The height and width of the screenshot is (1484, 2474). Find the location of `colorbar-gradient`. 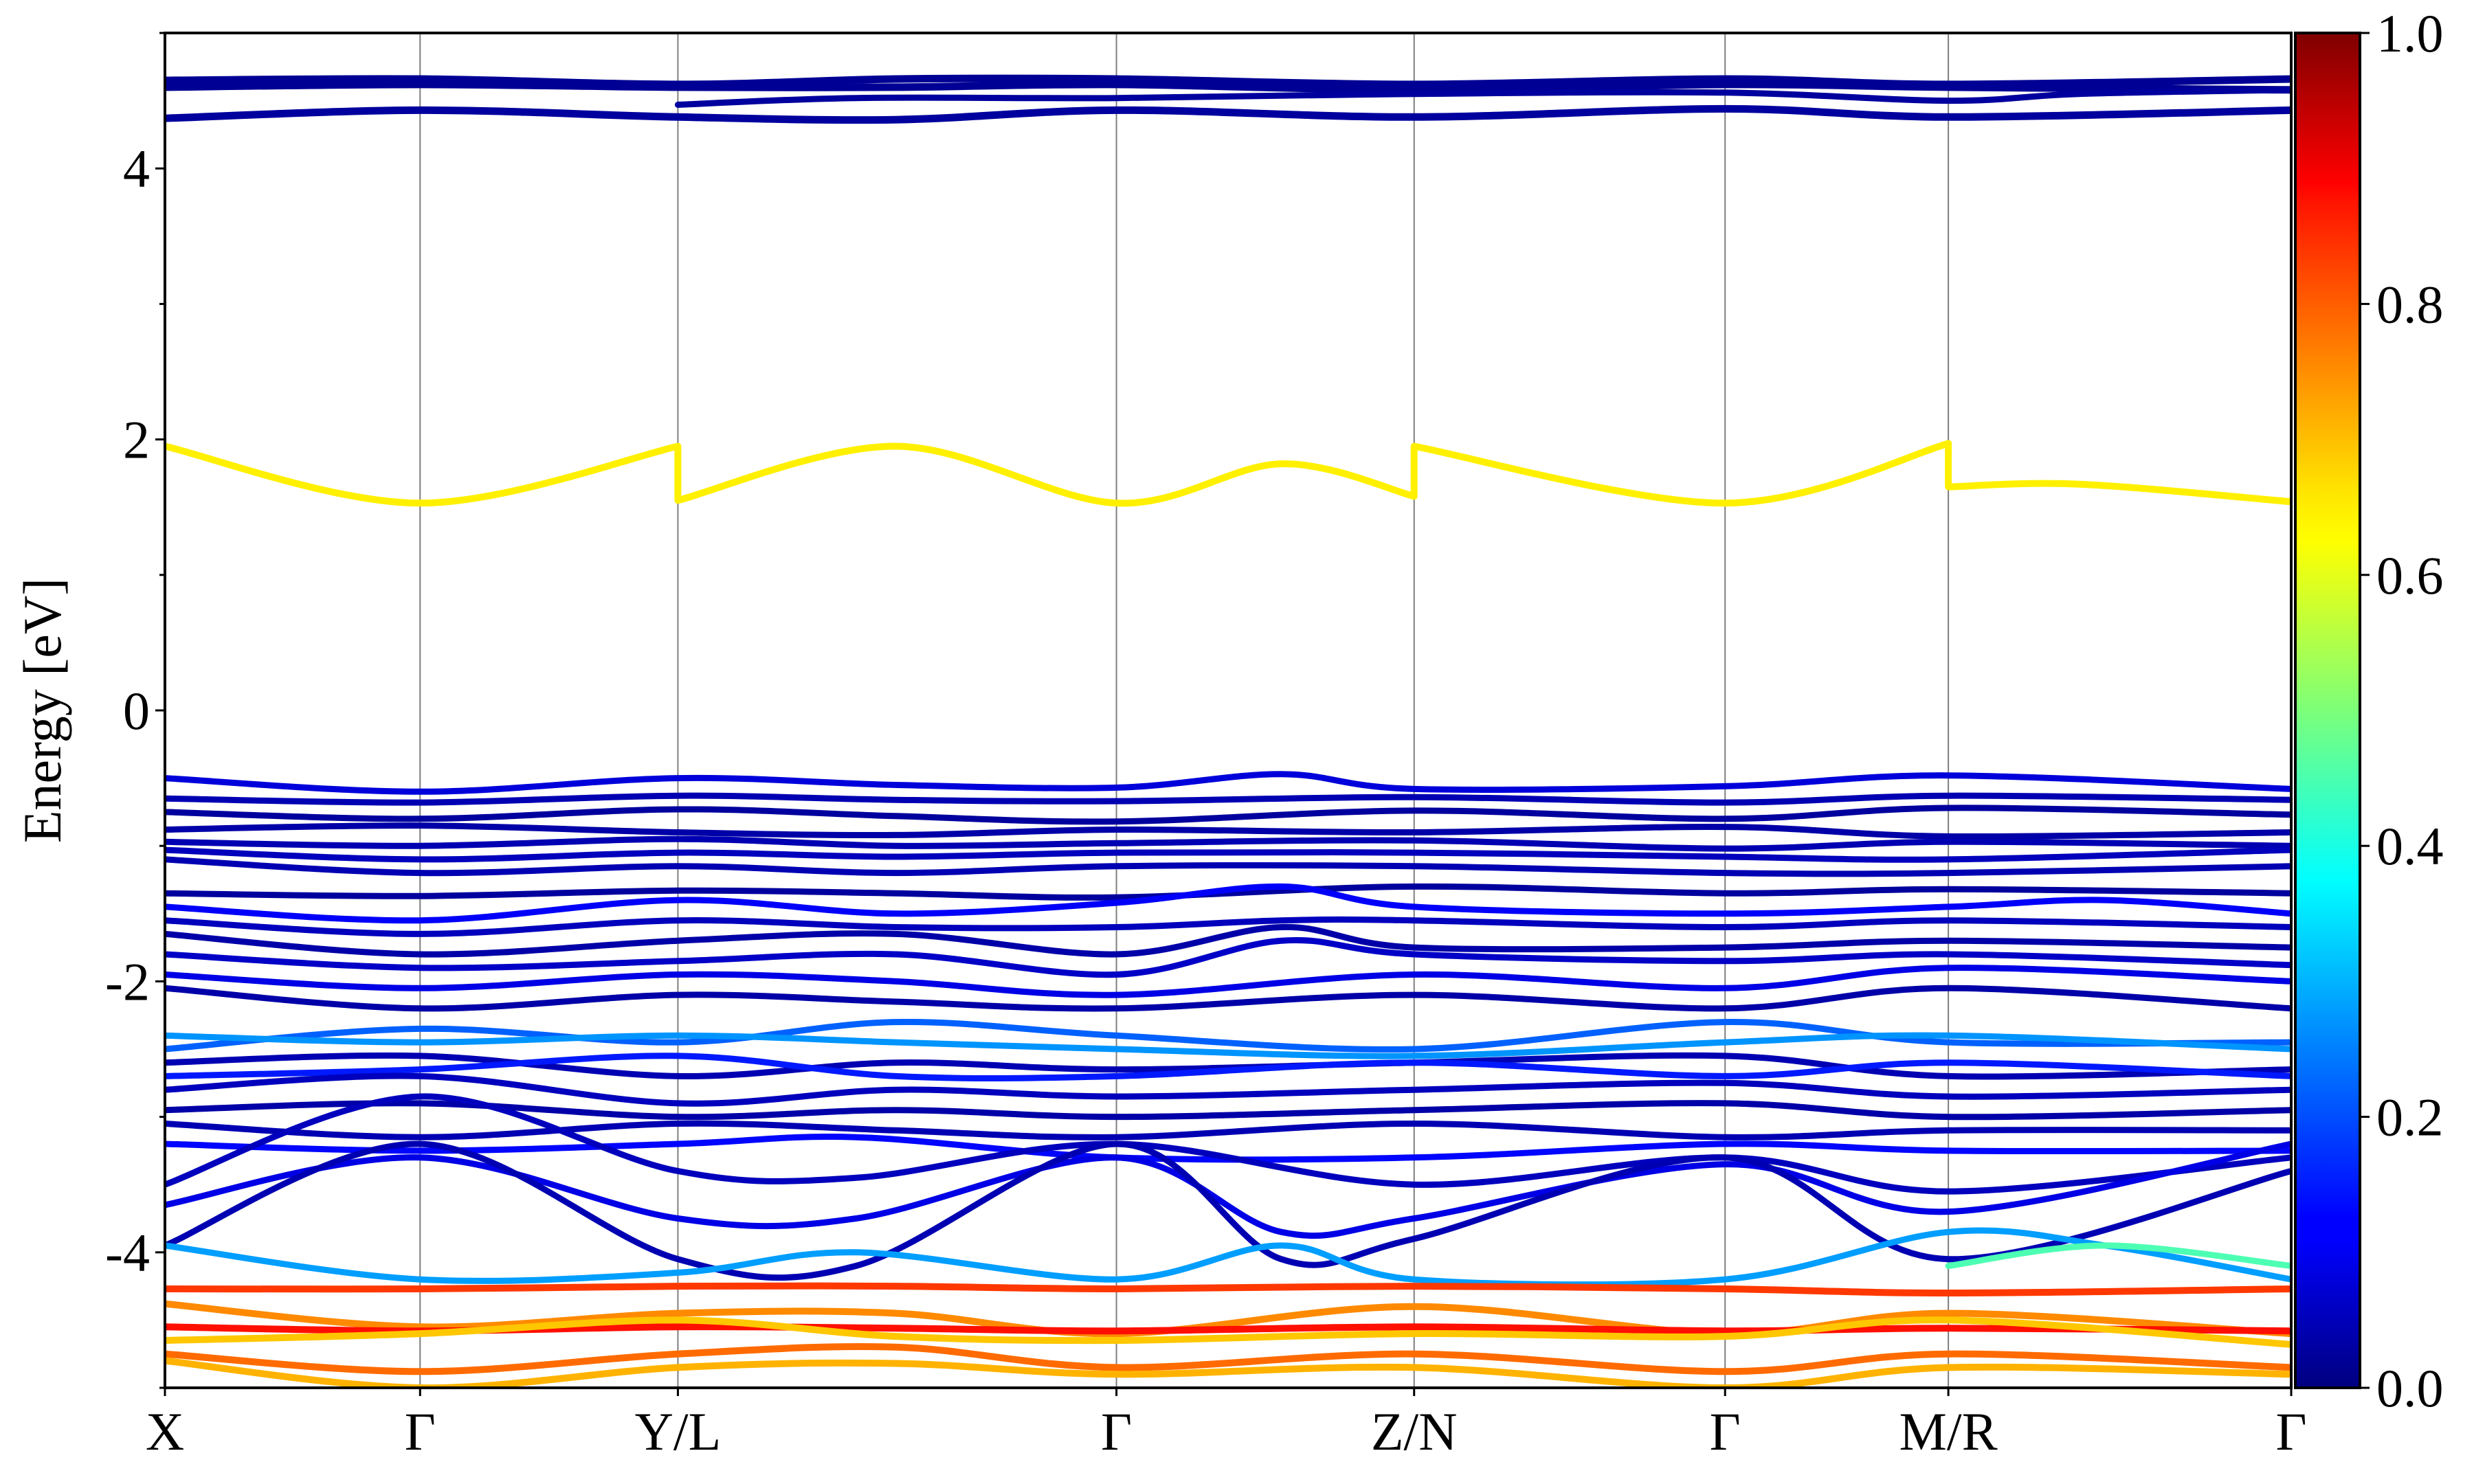

colorbar-gradient is located at coordinates (2327, 710).